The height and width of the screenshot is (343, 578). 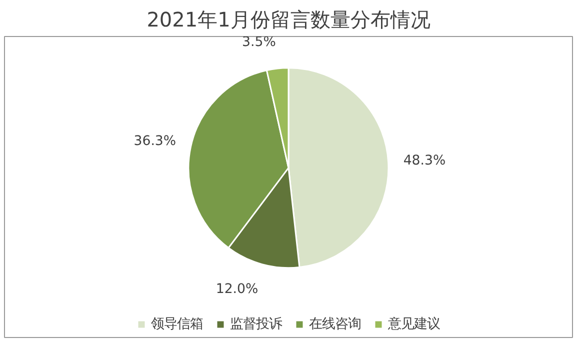 What do you see at coordinates (155, 141) in the screenshot?
I see `data-label: 36.3%` at bounding box center [155, 141].